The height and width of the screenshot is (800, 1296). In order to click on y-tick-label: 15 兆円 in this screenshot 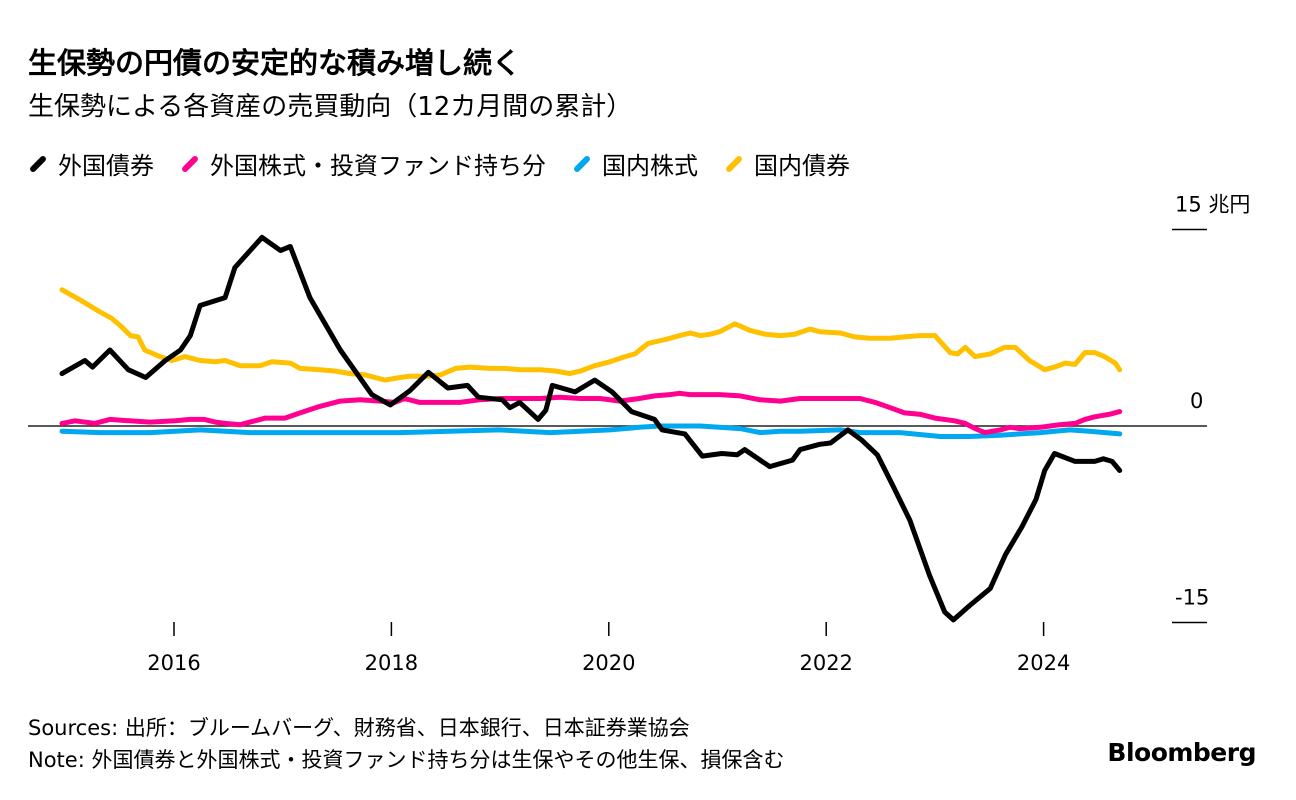, I will do `click(1212, 205)`.